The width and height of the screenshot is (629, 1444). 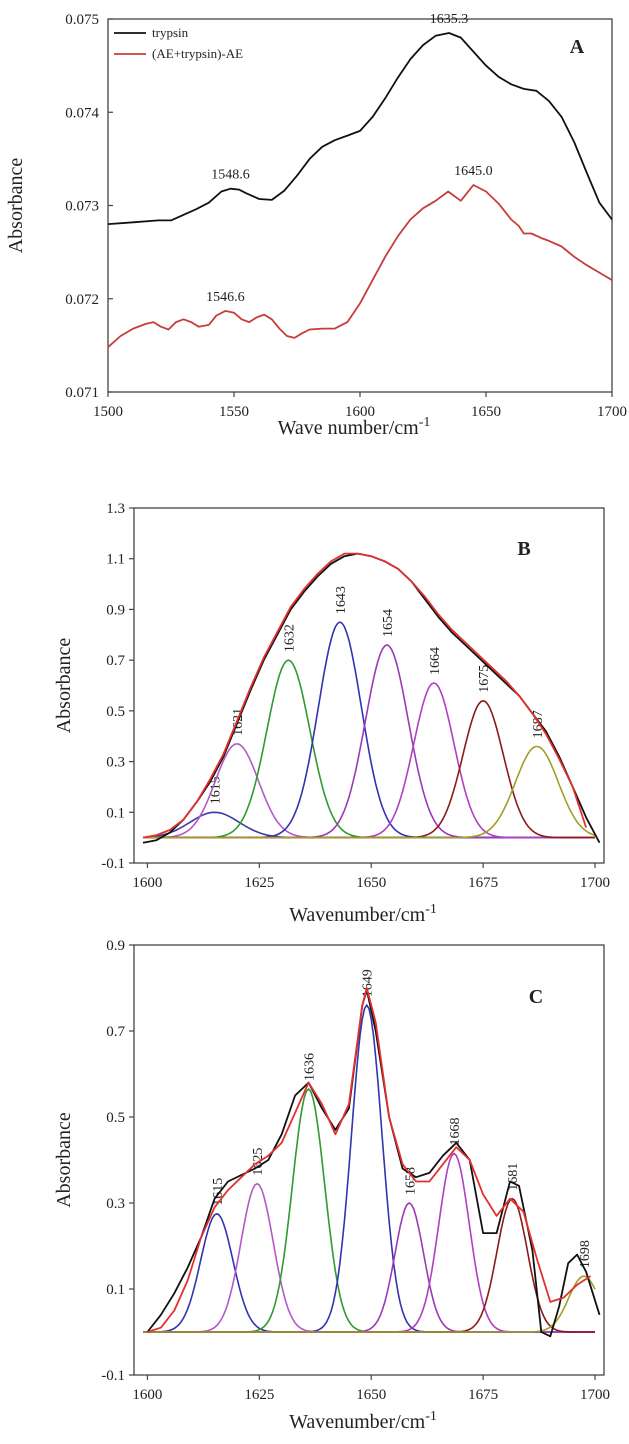 What do you see at coordinates (170, 32) in the screenshot?
I see `legend-label: trypsin` at bounding box center [170, 32].